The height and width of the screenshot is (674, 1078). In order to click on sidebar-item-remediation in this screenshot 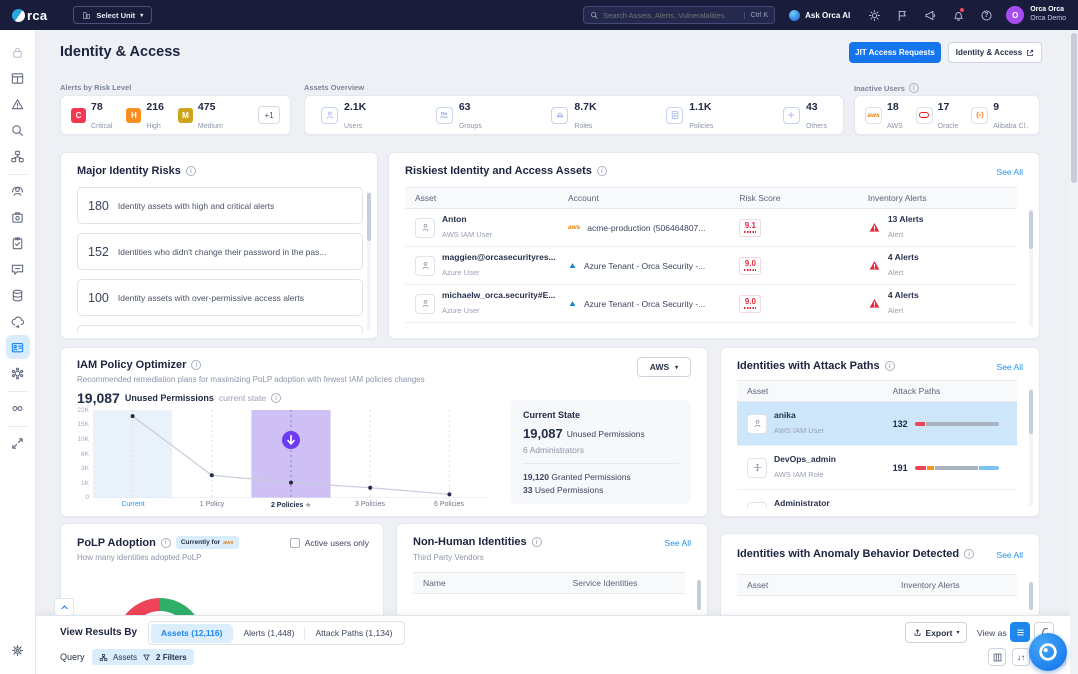, I will do `click(18, 269)`.